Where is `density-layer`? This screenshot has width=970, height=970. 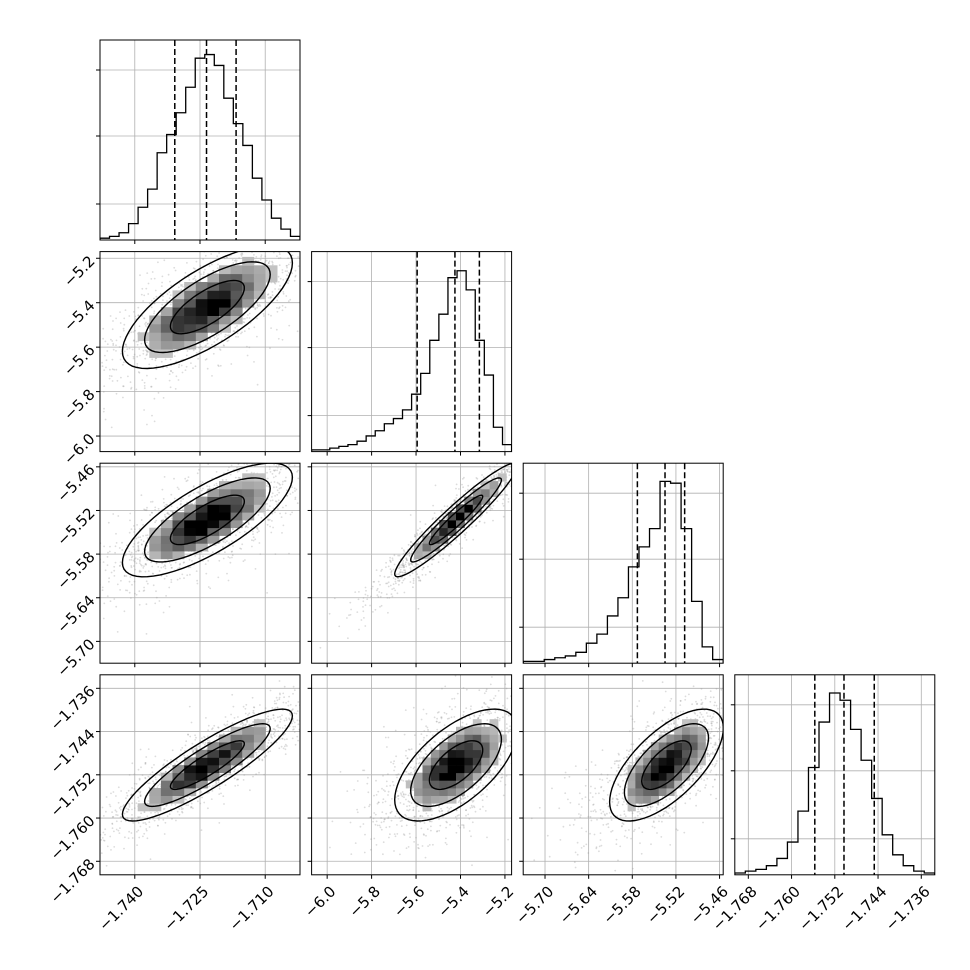
density-layer is located at coordinates (433, 546).